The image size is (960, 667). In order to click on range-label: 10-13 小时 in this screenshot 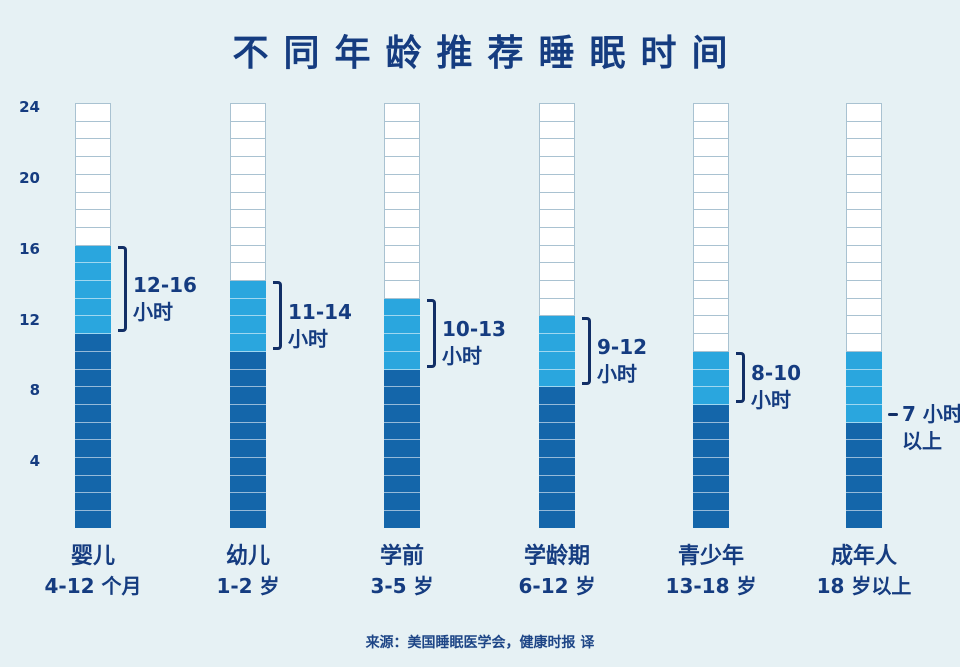, I will do `click(474, 343)`.